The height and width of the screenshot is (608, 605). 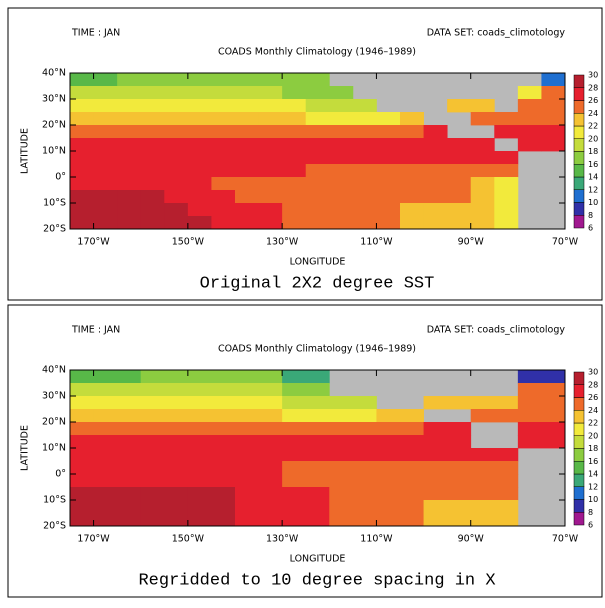 I want to click on colorbar-label: 20, so click(x=593, y=435).